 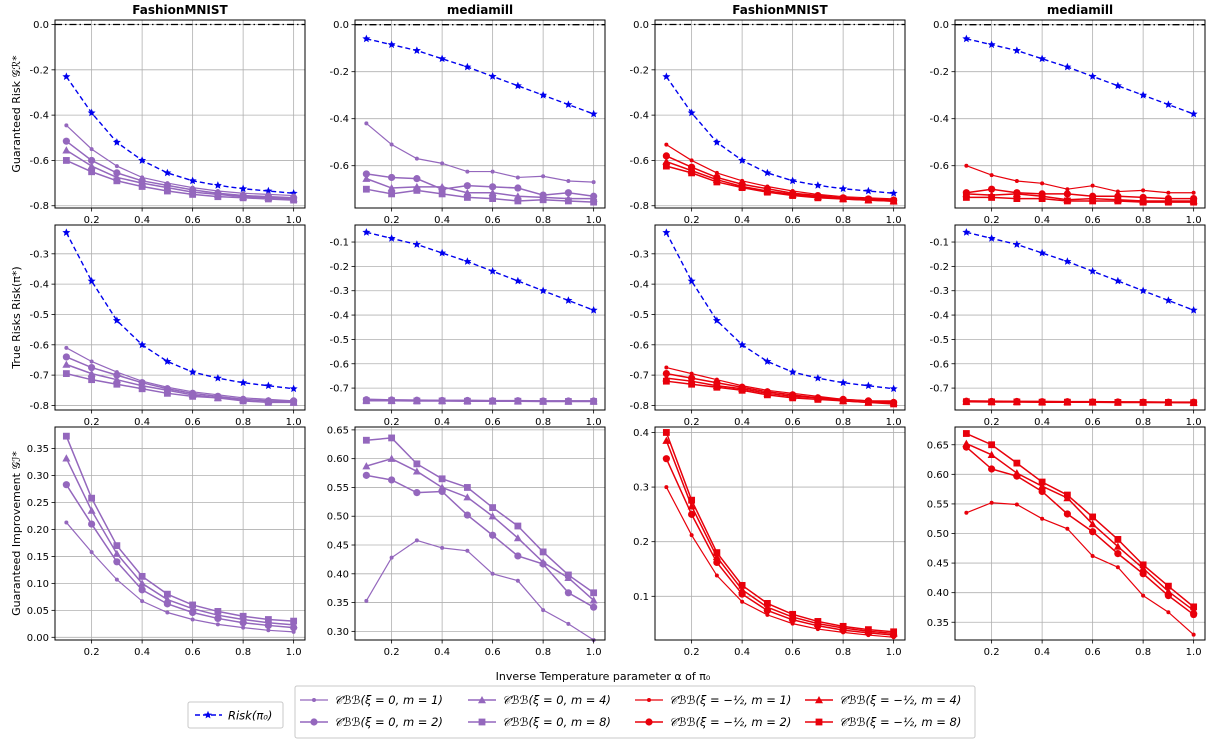 I want to click on y-tick-label: 0.45, so click(x=338, y=546).